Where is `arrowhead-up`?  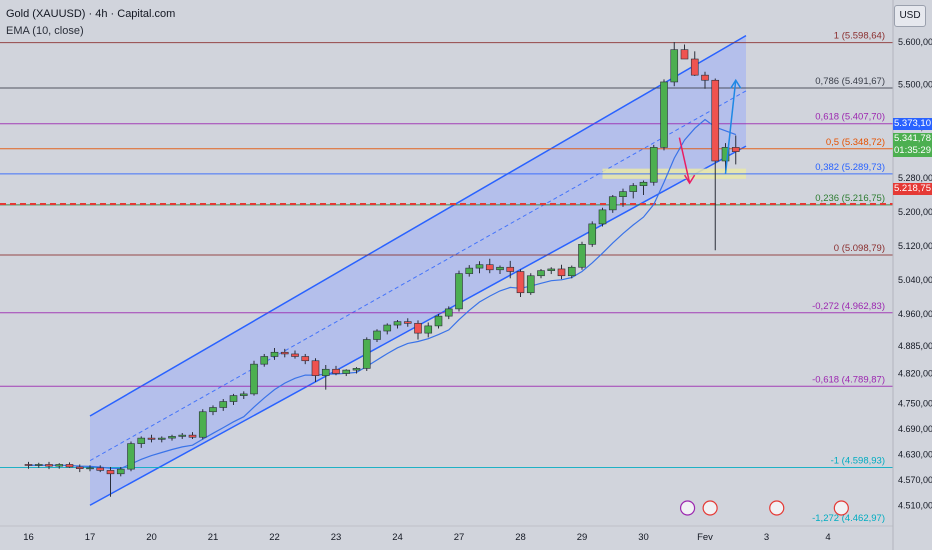 arrowhead-up is located at coordinates (736, 83).